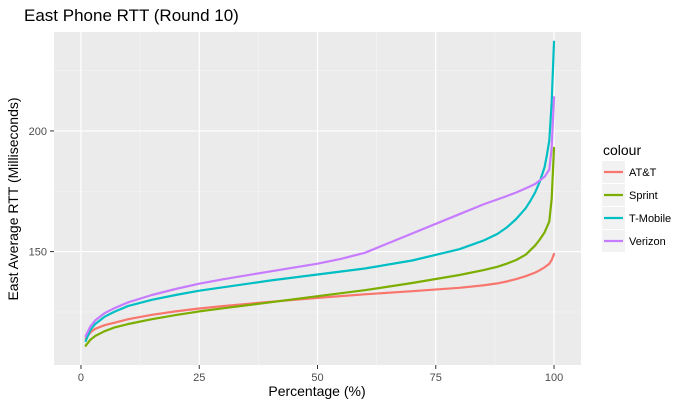 This screenshot has width=689, height=406. What do you see at coordinates (13, 198) in the screenshot?
I see `y-axis-title: East Average RTT (Milliseconds)` at bounding box center [13, 198].